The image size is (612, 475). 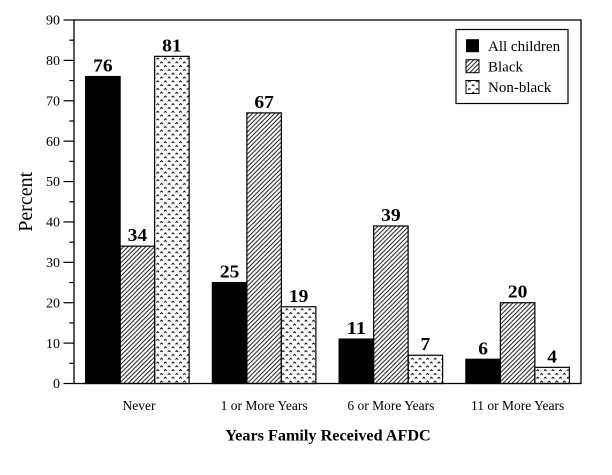 I want to click on svg-text: 1 or More Years, so click(x=264, y=405).